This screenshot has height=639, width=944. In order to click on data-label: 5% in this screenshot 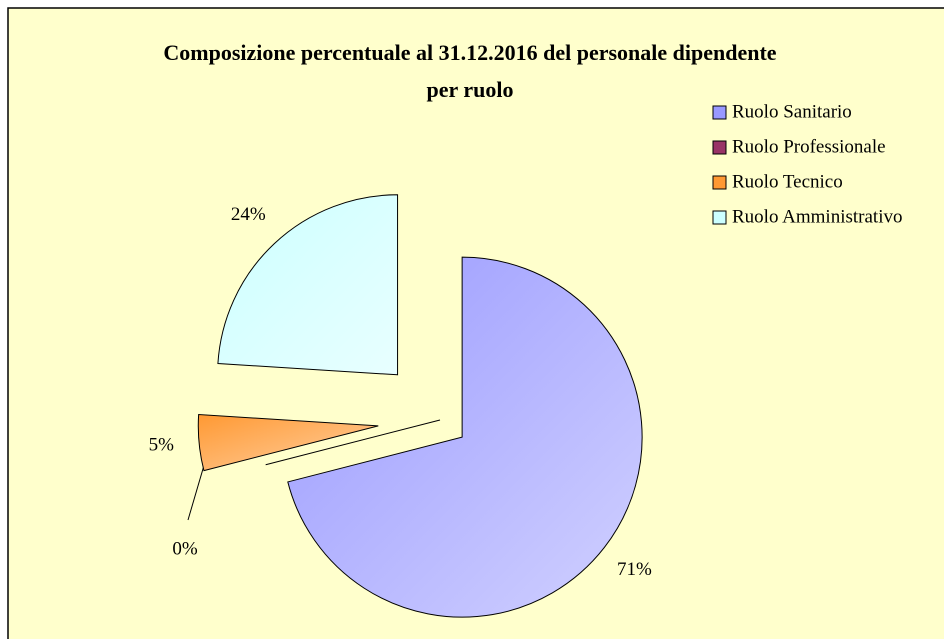, I will do `click(162, 445)`.